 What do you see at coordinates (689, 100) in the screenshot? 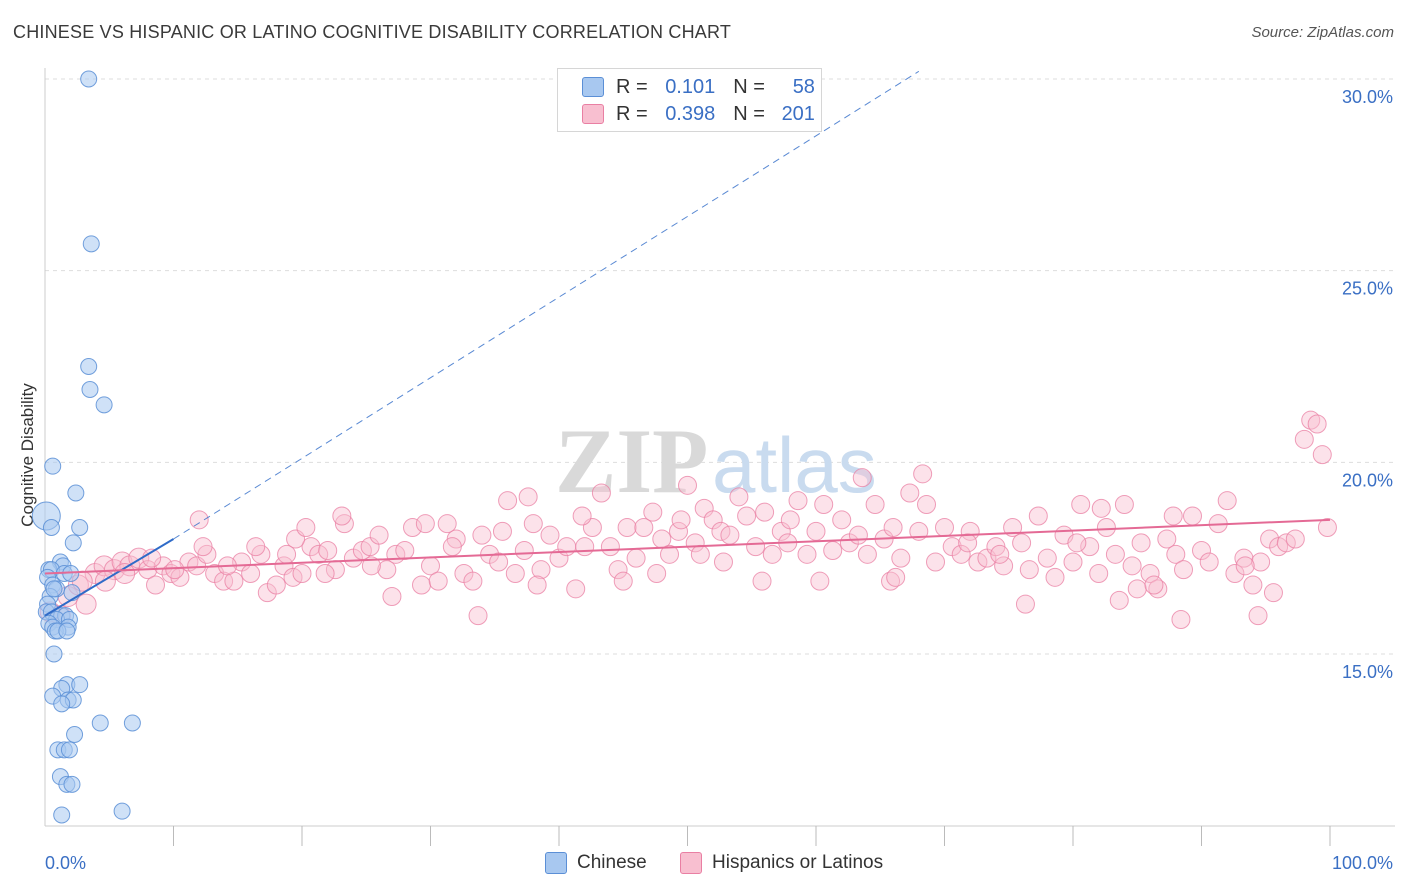
I see `stats-legend: R = 0.101 N = 58 R = 0.398 N = 201` at bounding box center [689, 100].